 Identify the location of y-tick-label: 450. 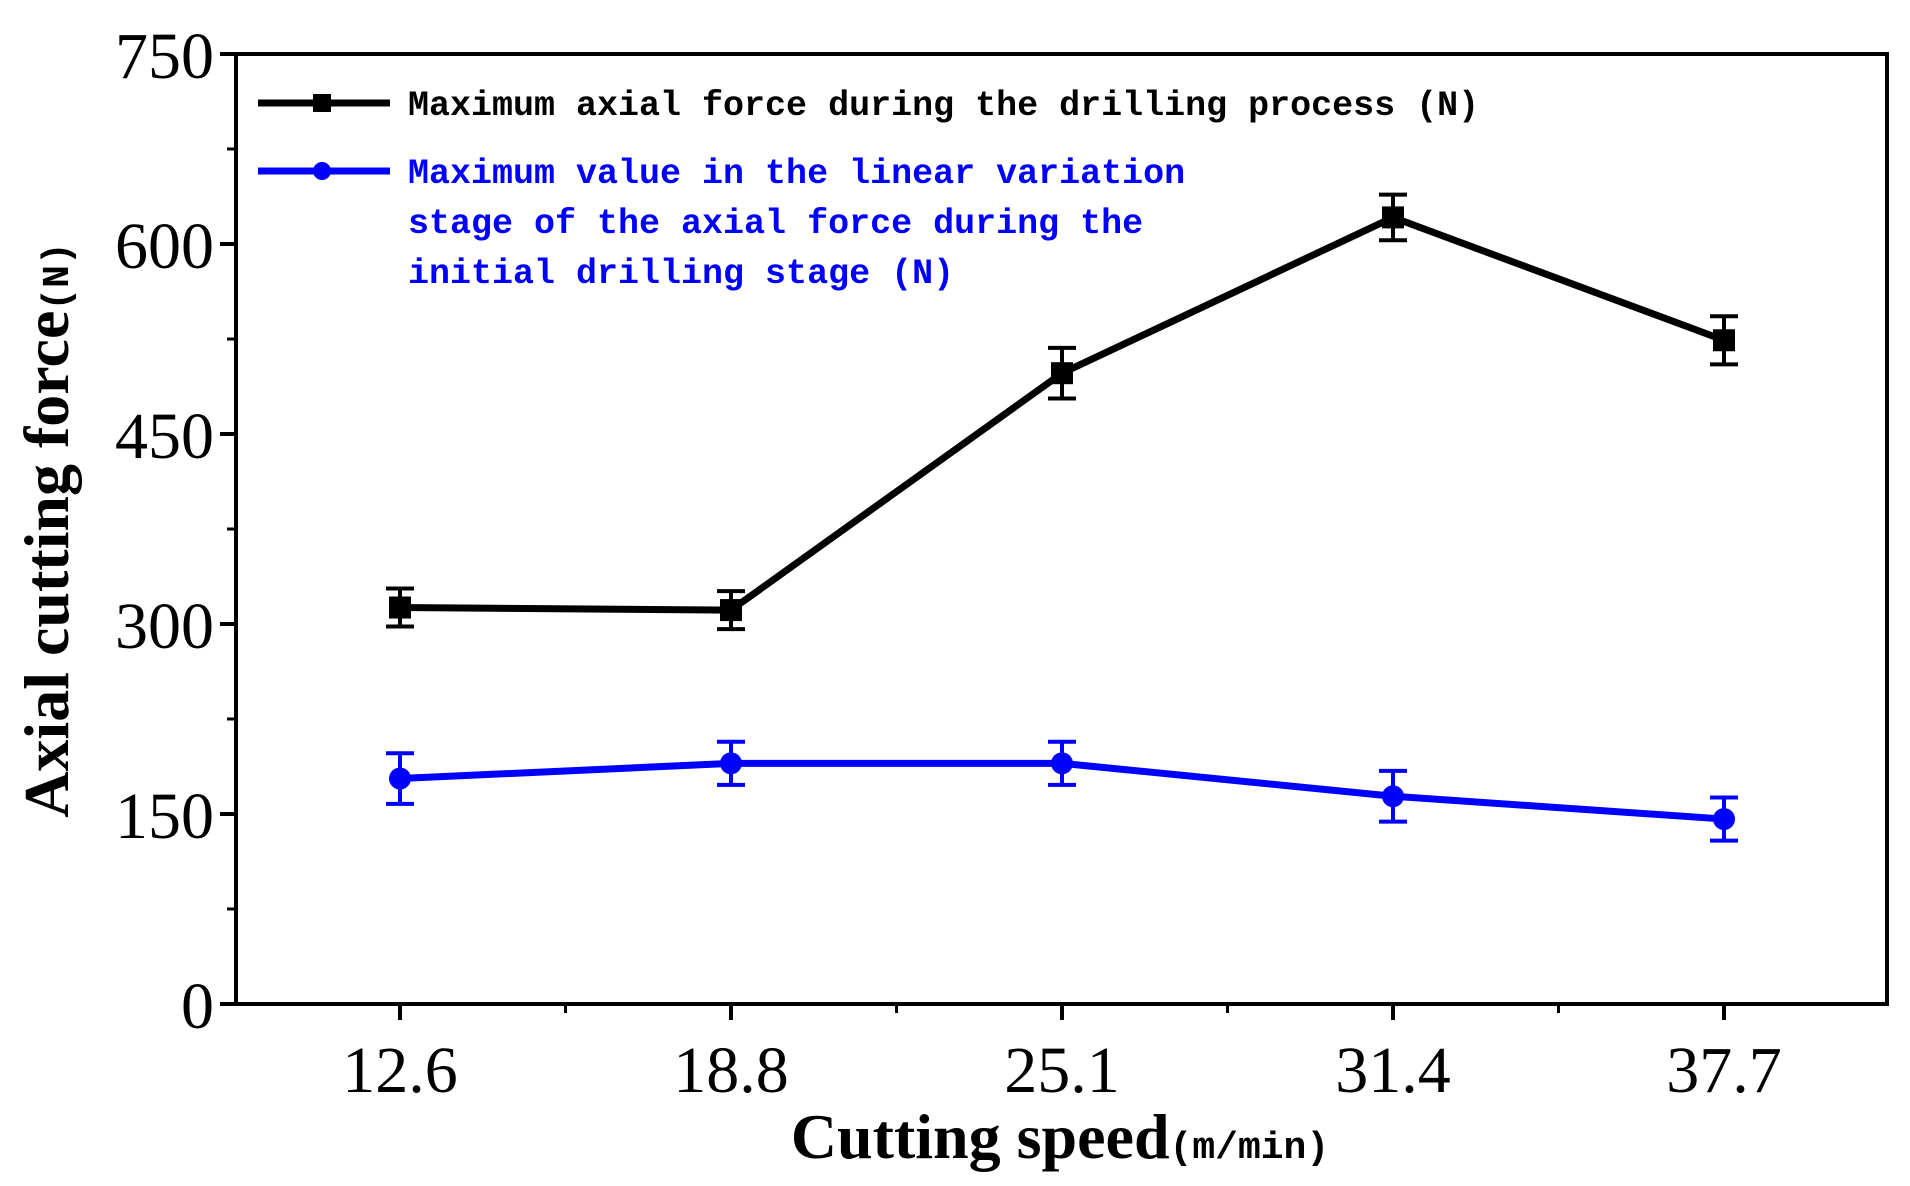
(164, 436).